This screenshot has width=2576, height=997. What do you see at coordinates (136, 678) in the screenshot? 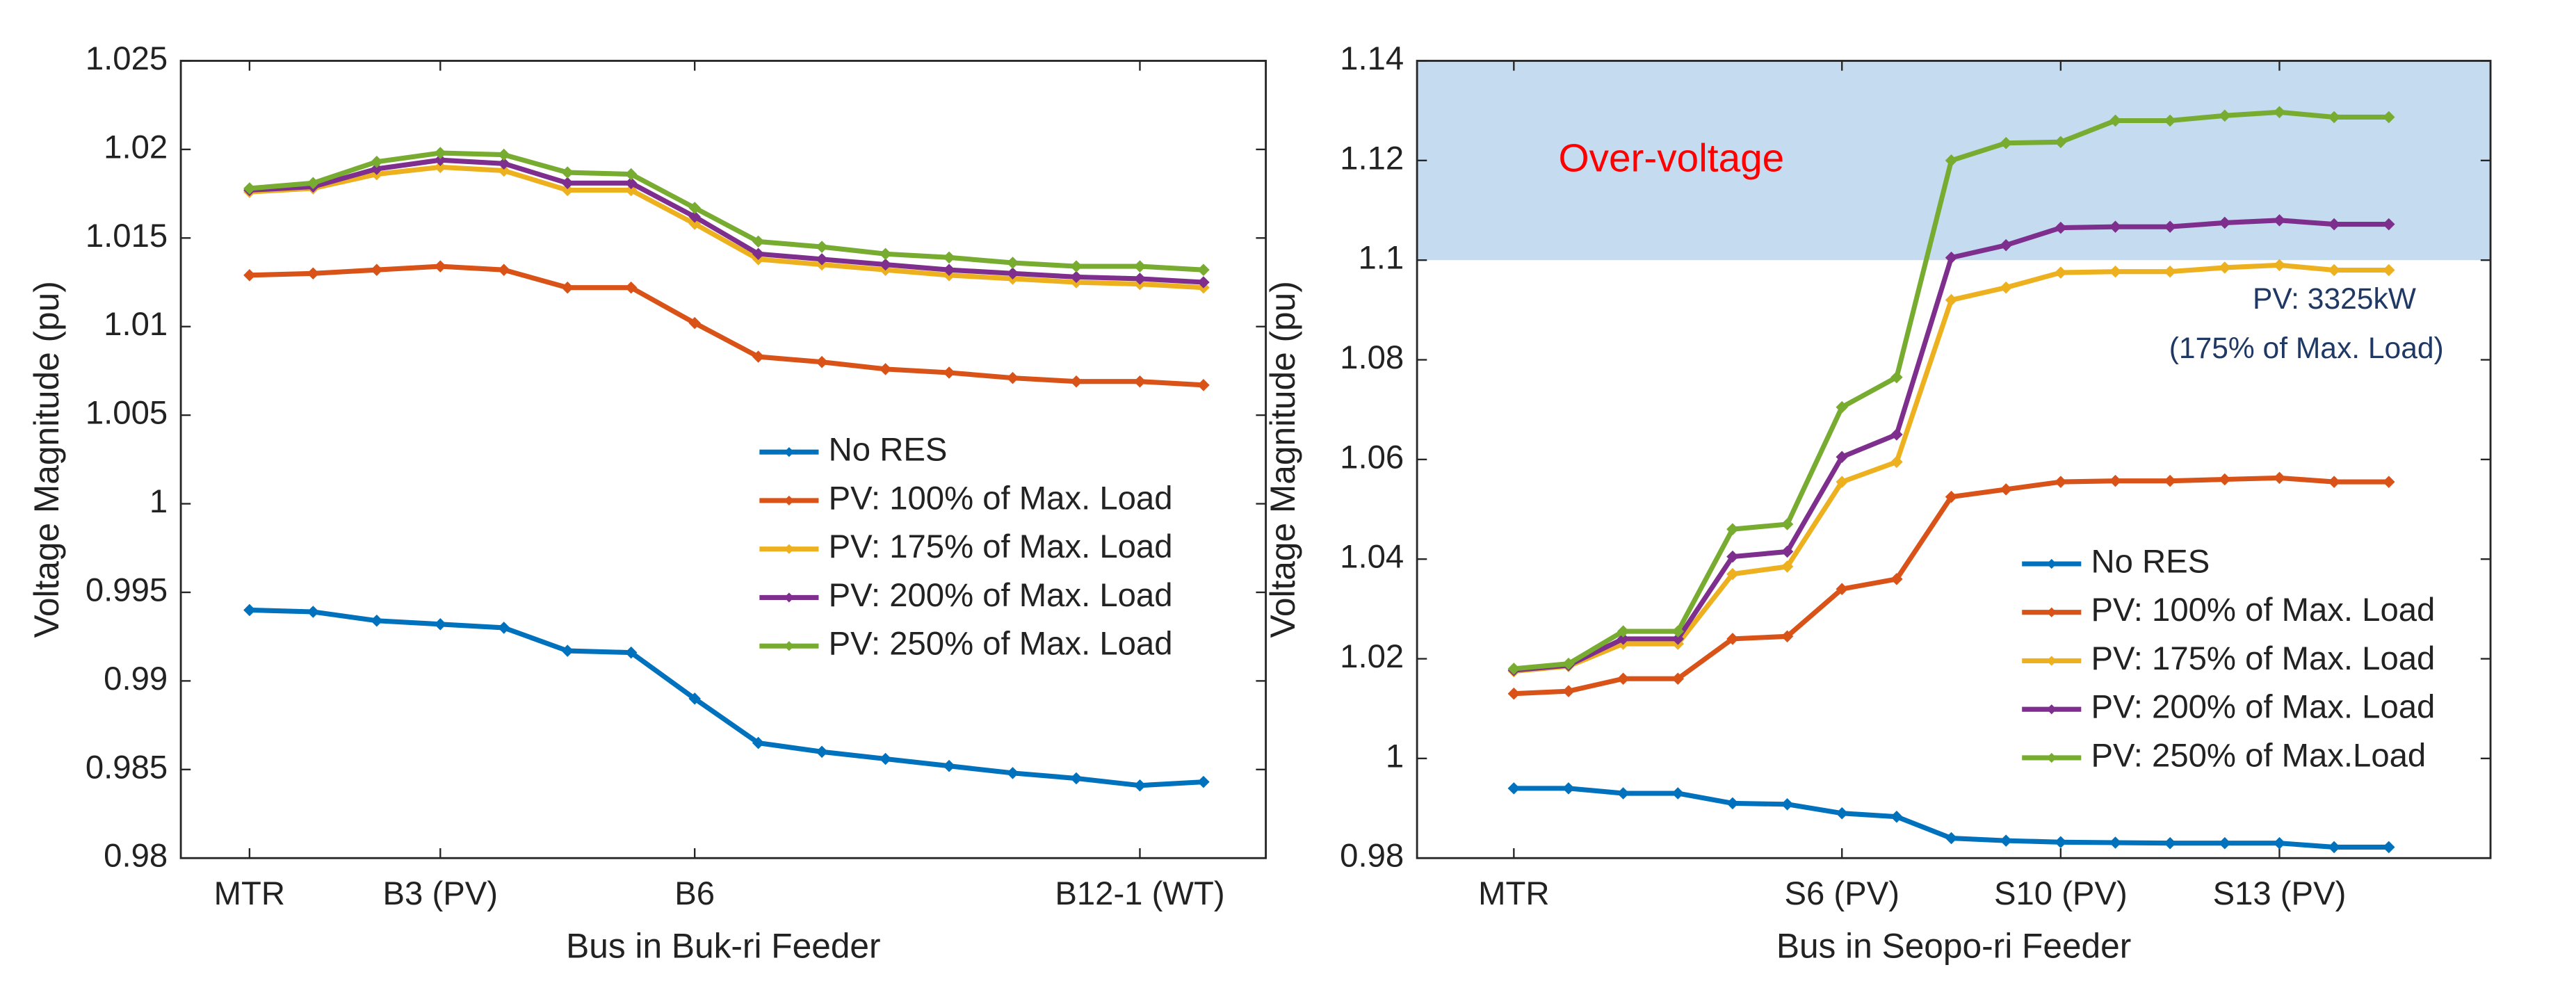
I see `y-tick-label: 0.99` at bounding box center [136, 678].